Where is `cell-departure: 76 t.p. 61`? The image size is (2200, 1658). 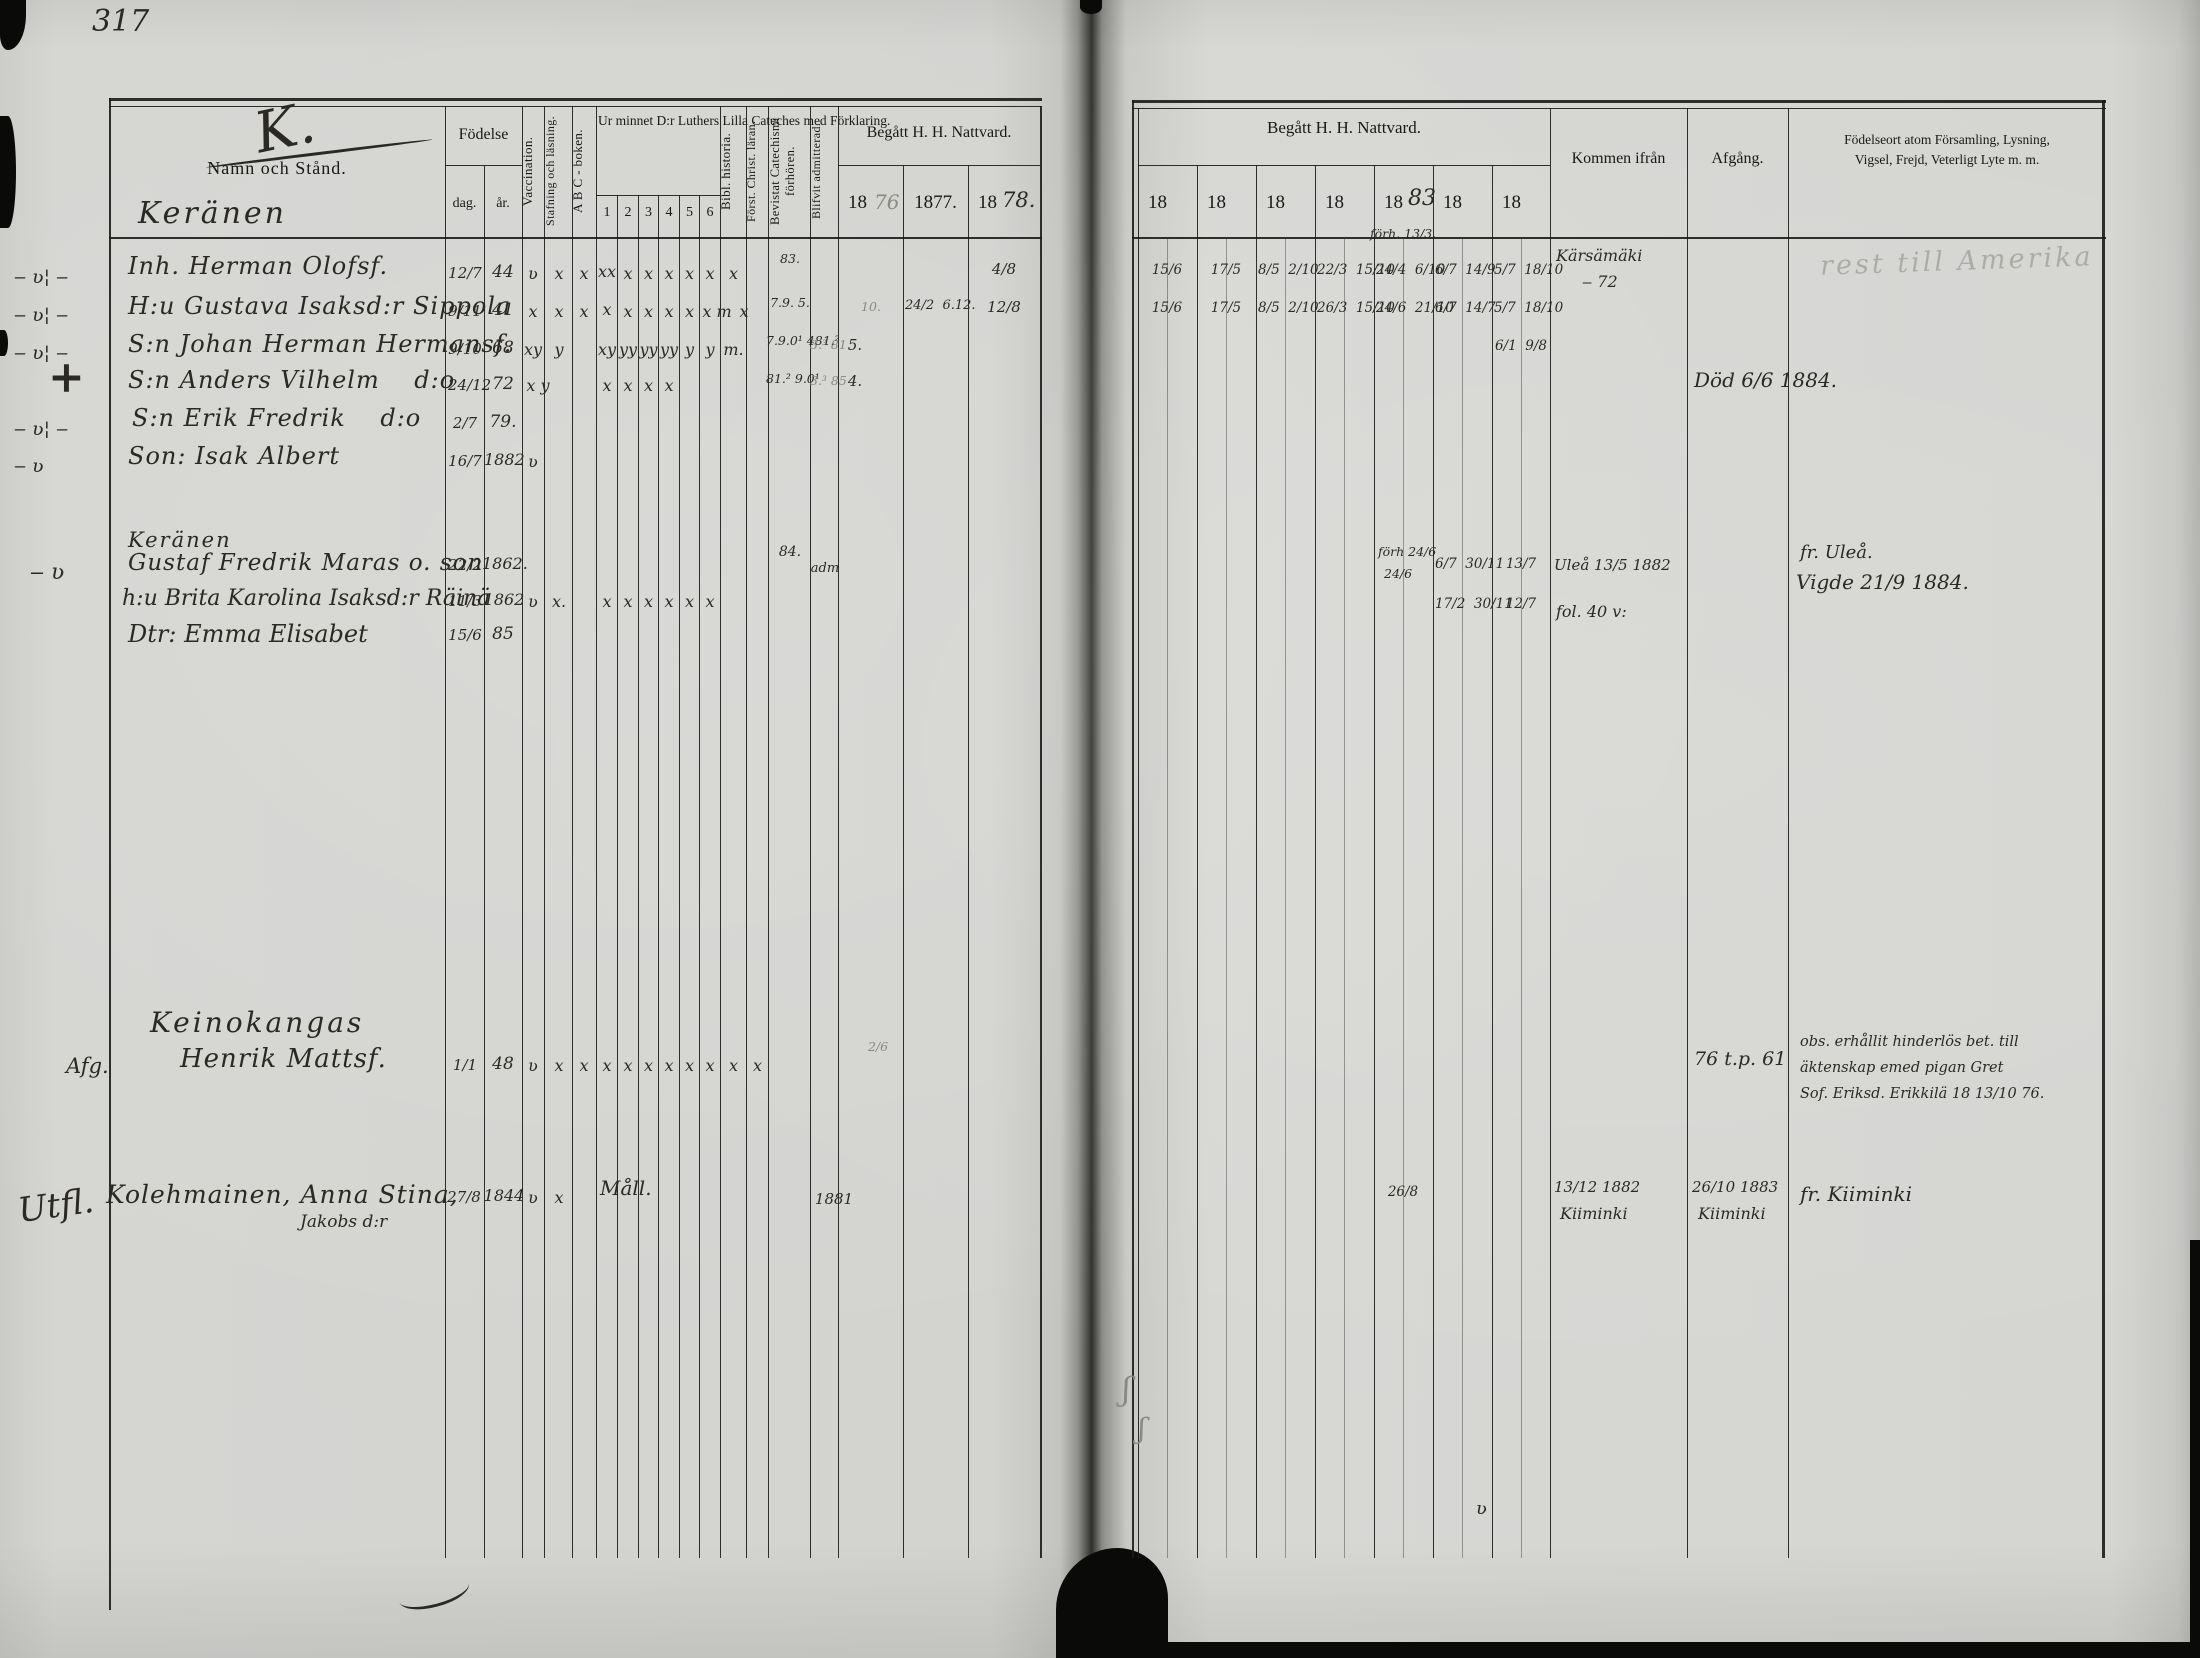
cell-departure: 76 t.p. 61 is located at coordinates (1740, 1059).